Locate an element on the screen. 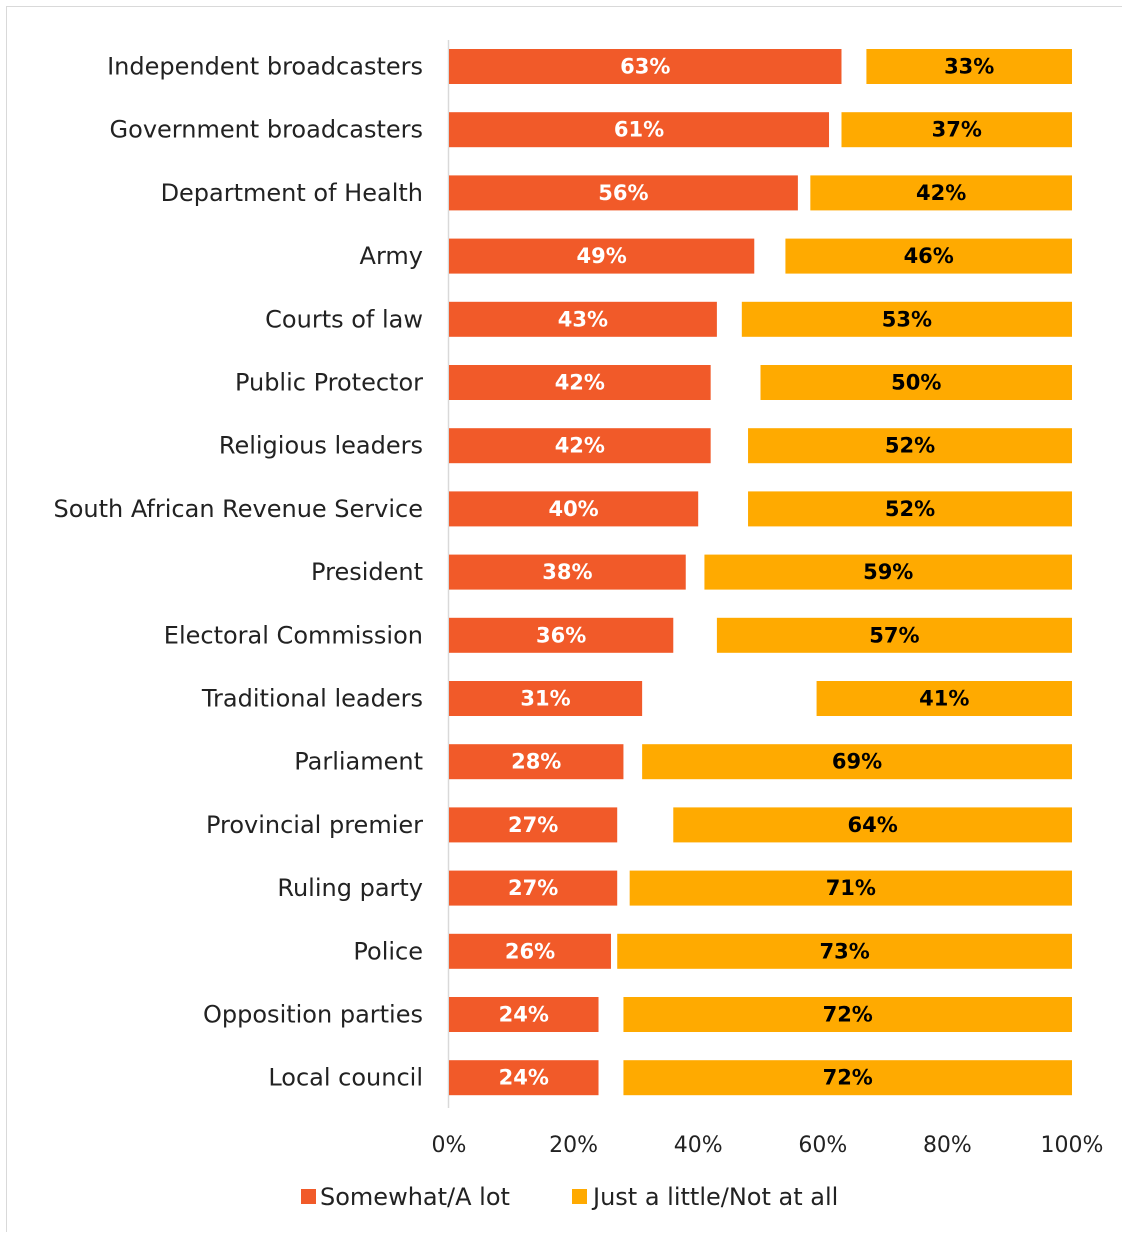 The width and height of the screenshot is (1123, 1234). data-label-just-a-little-not-at-all: 37% is located at coordinates (957, 130).